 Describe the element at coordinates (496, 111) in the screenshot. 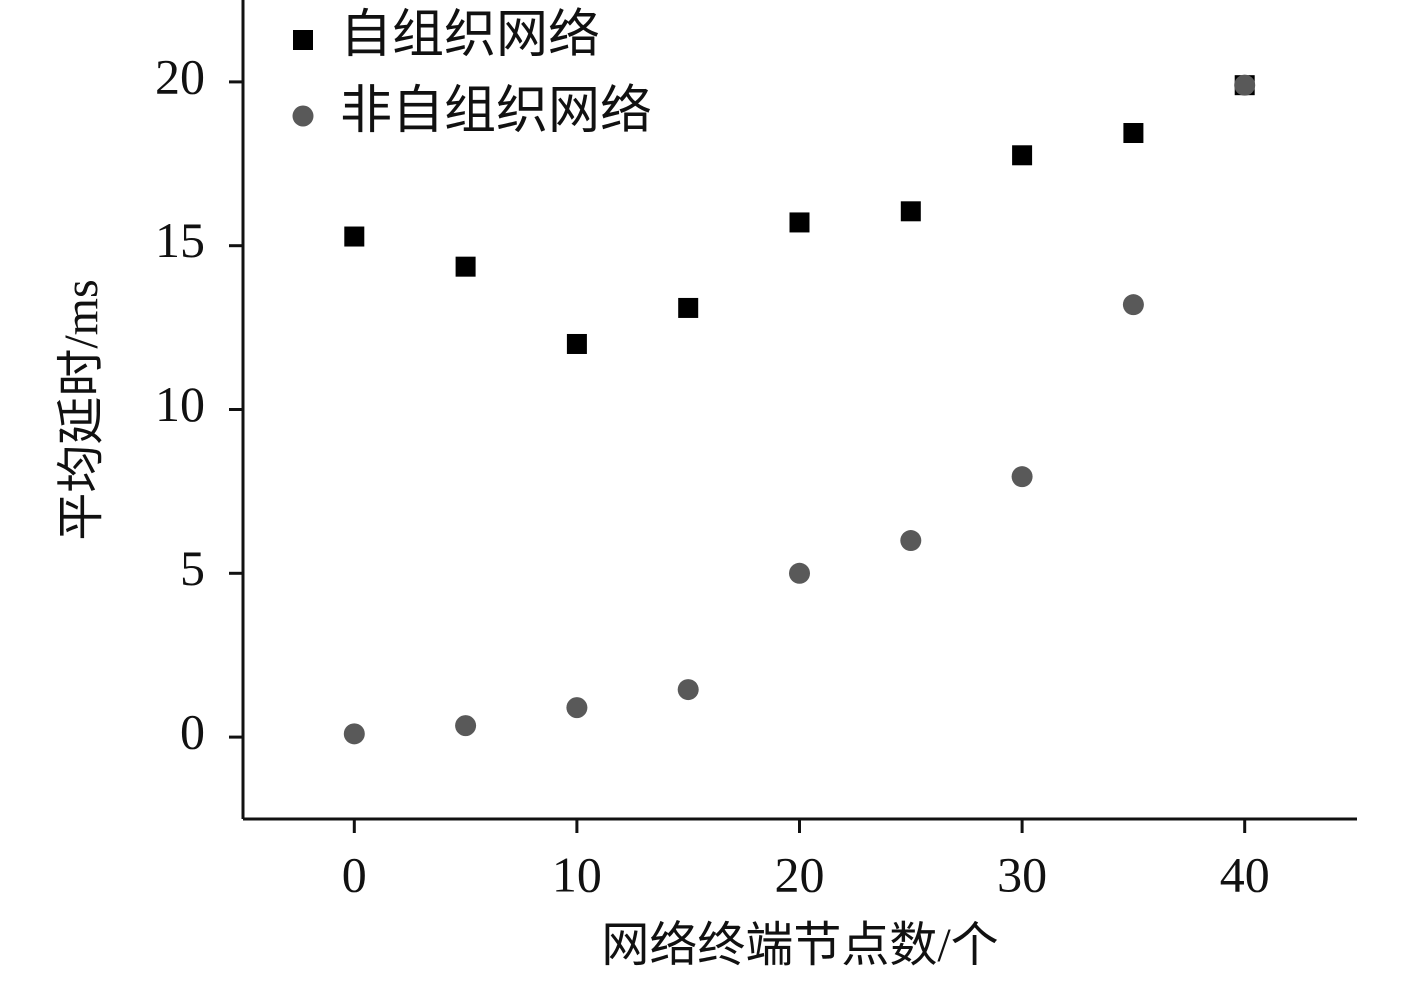

I see `legend-label: 非自组织网络` at that location.